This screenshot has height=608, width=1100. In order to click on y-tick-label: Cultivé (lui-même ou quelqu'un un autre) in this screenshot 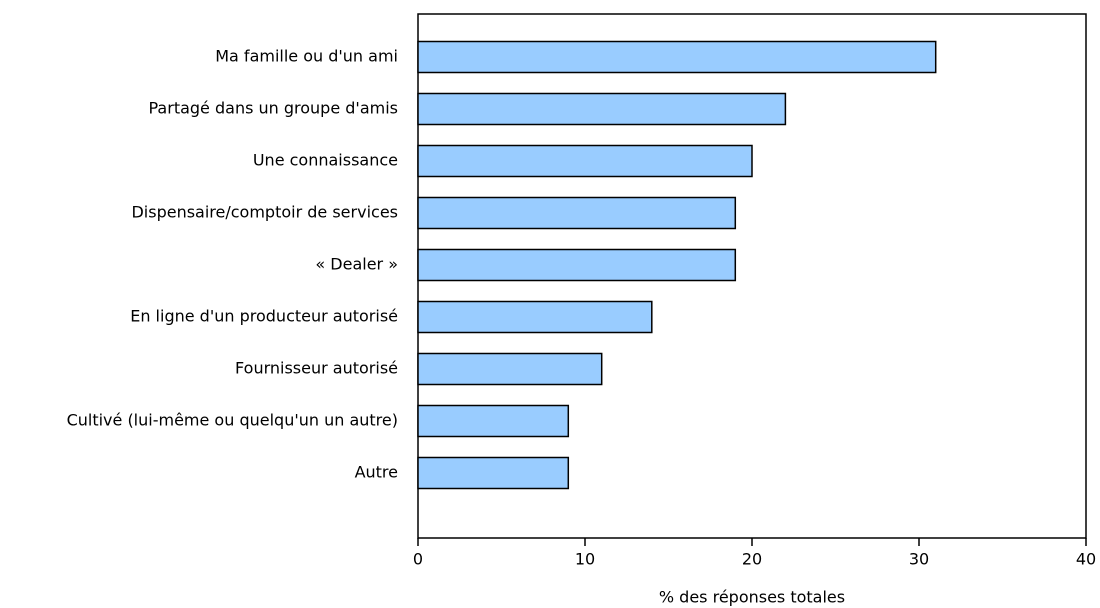, I will do `click(232, 420)`.